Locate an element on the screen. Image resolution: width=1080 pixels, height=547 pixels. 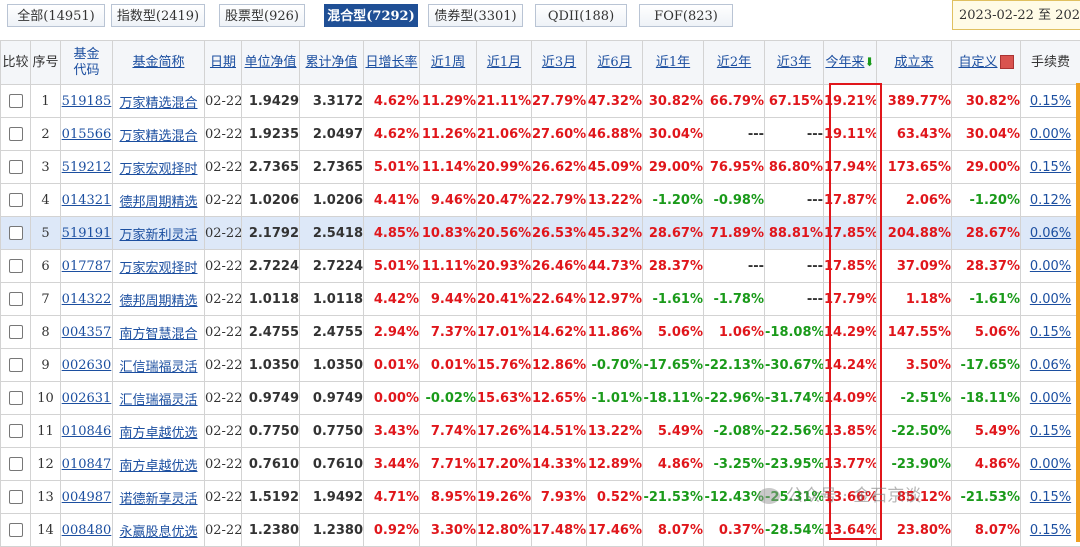
return-value: 7.71% is located at coordinates (453, 464).